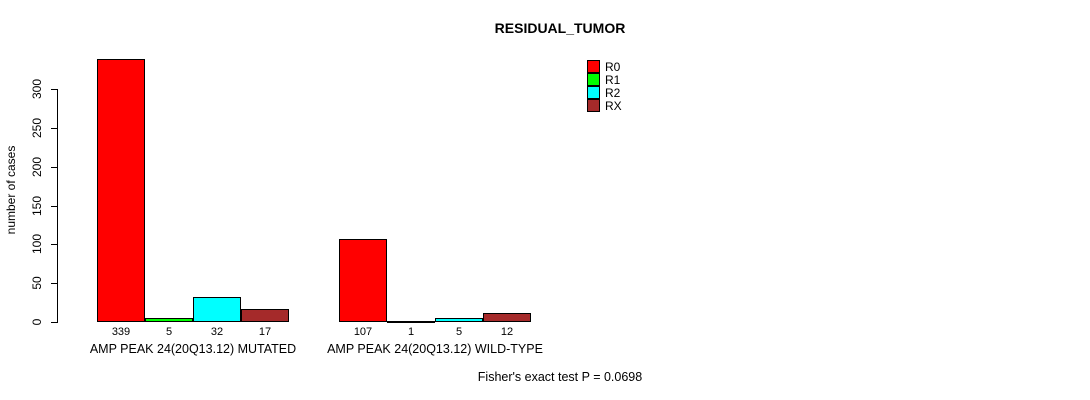 The height and width of the screenshot is (400, 1090). What do you see at coordinates (37, 89) in the screenshot?
I see `y-tick-label: 300` at bounding box center [37, 89].